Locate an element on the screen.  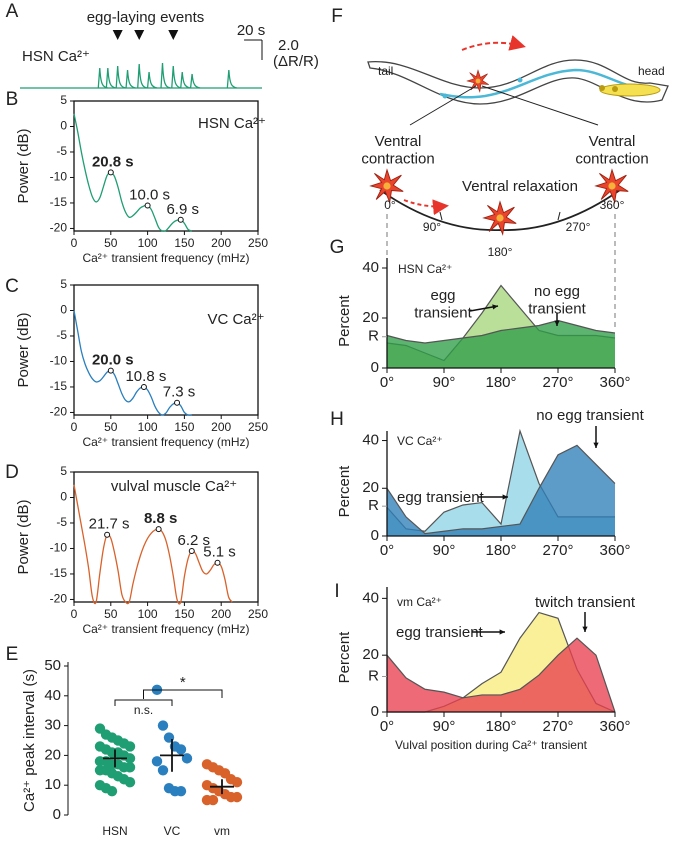
panel-letter: A is located at coordinates (12, 11).